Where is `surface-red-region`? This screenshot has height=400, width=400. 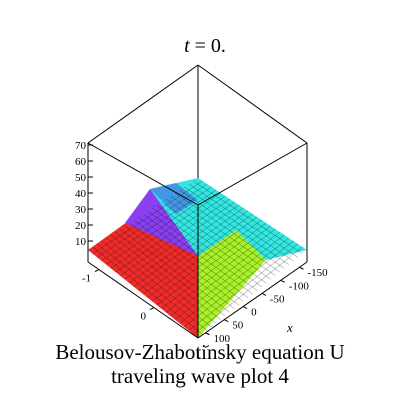
surface-red-region is located at coordinates (143, 276).